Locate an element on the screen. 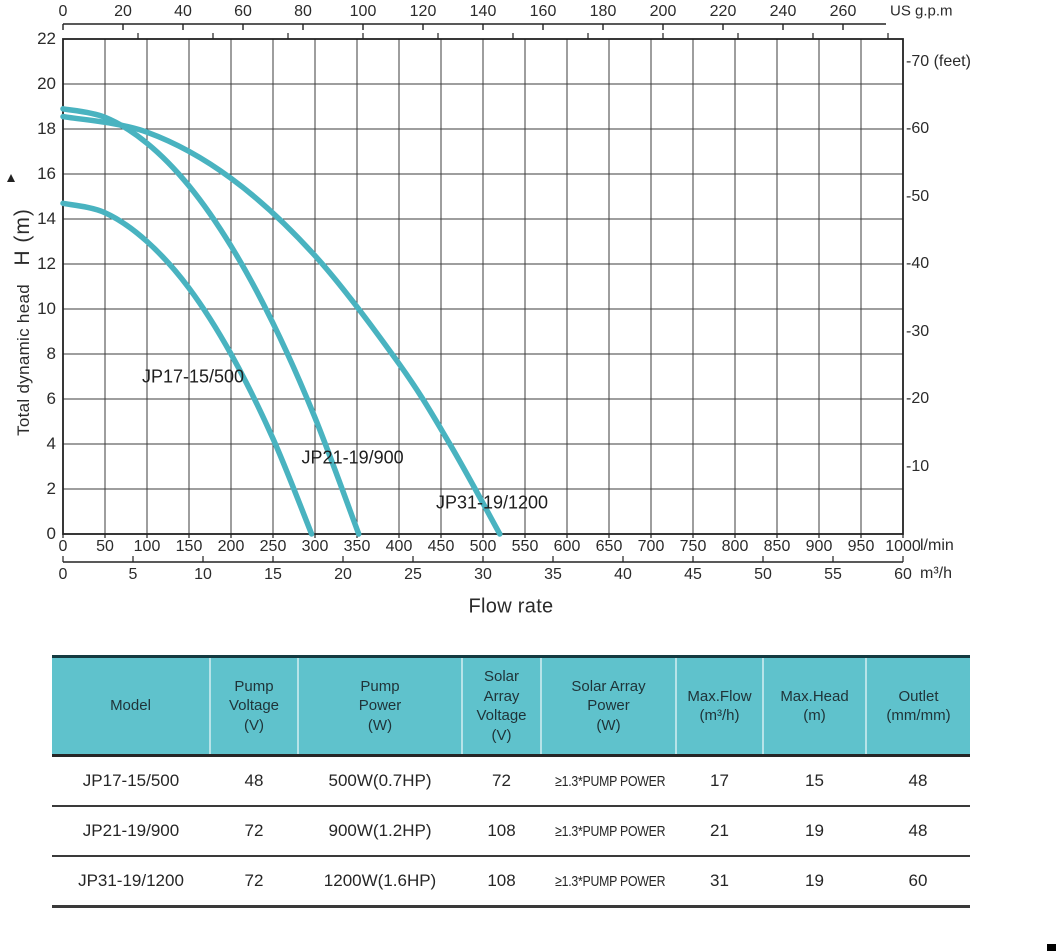  table-cell: 1200W(1.6HP) is located at coordinates (380, 882).